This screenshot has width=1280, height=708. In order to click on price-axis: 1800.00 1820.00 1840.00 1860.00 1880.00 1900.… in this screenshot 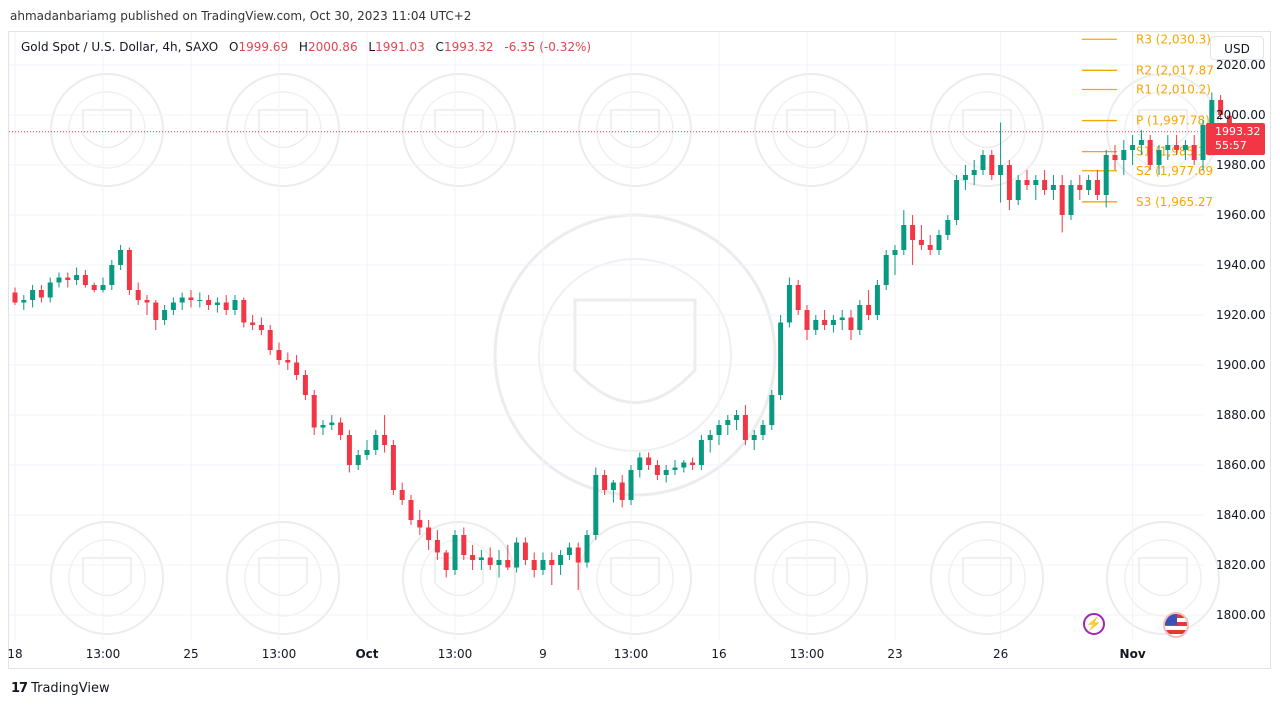, I will do `click(1241, 340)`.